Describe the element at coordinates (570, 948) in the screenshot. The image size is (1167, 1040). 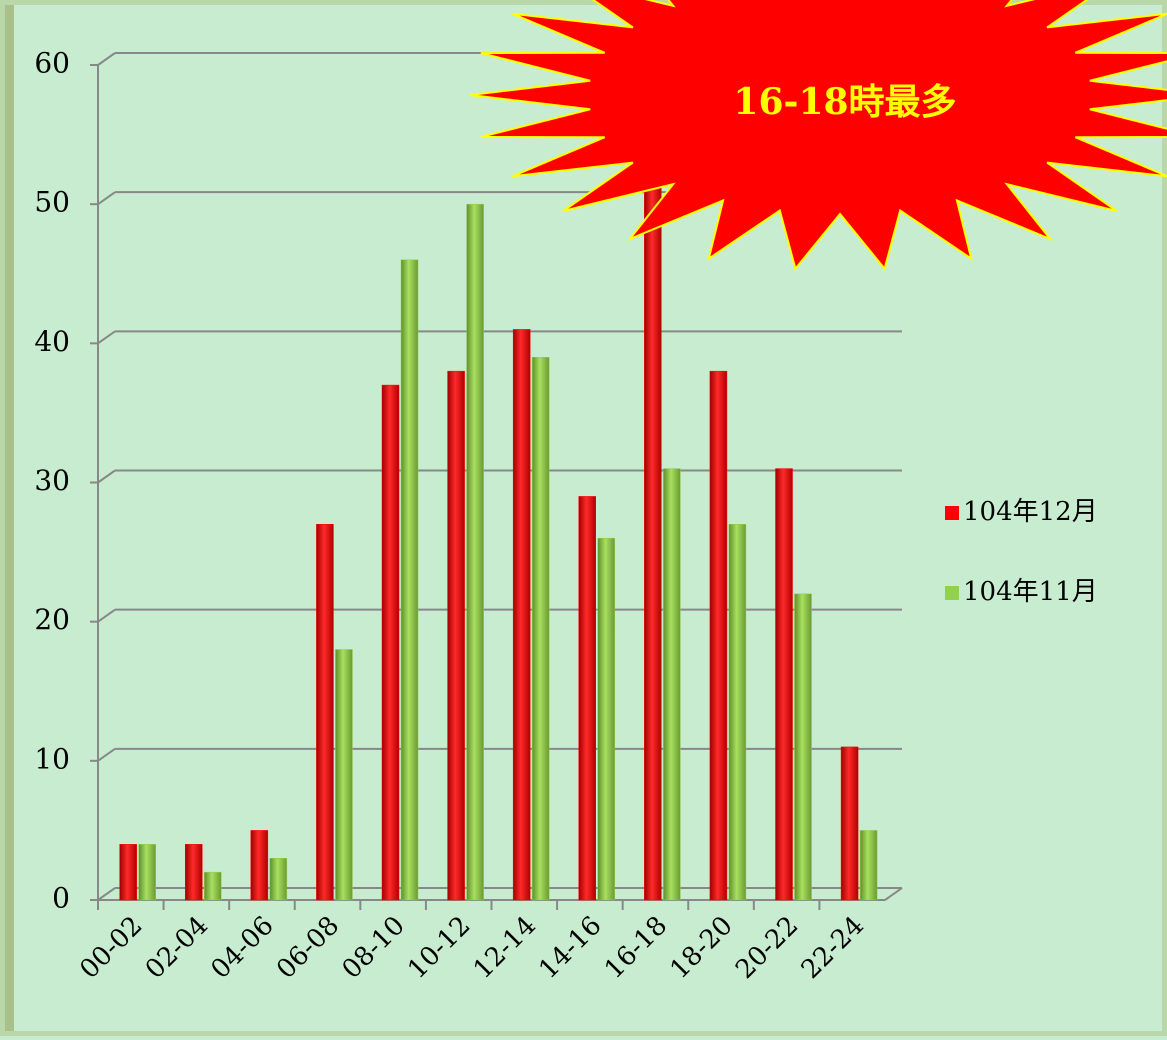
I see `x-tick-label: 14-16` at that location.